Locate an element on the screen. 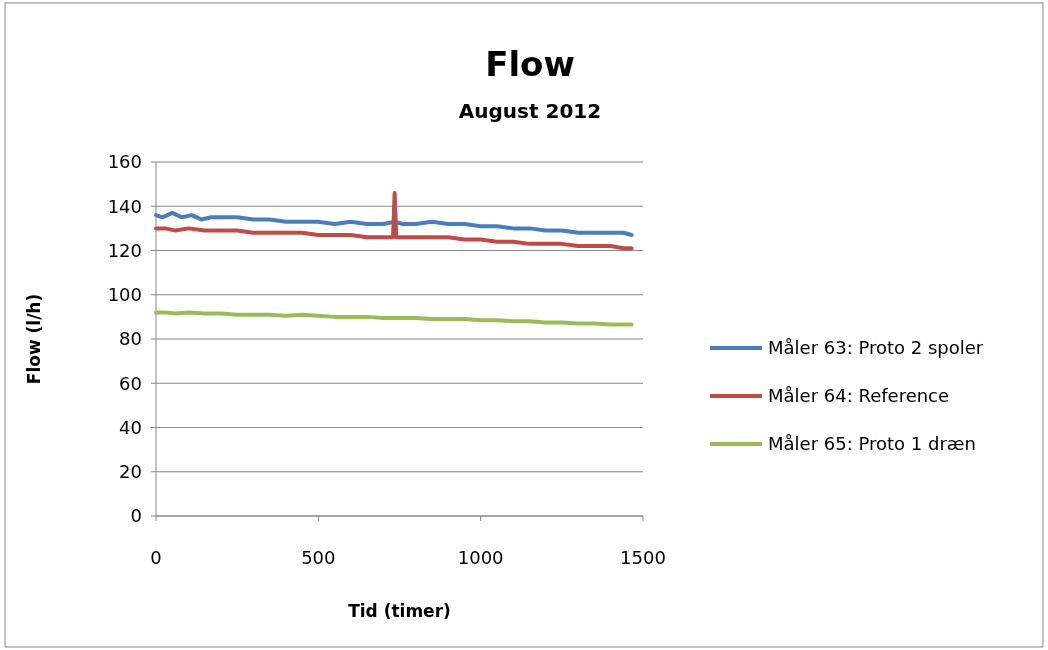  y-tick-label: 120 is located at coordinates (124, 250).